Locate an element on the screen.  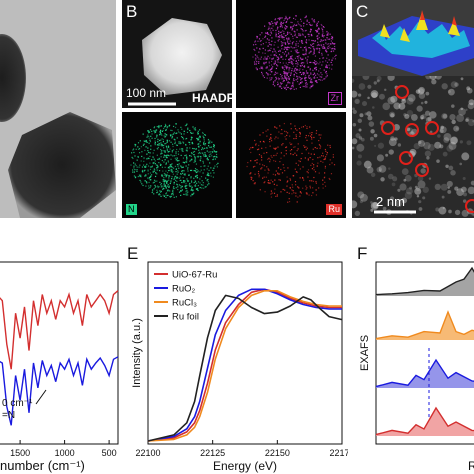
plot-frame-d is located at coordinates (59, 353).